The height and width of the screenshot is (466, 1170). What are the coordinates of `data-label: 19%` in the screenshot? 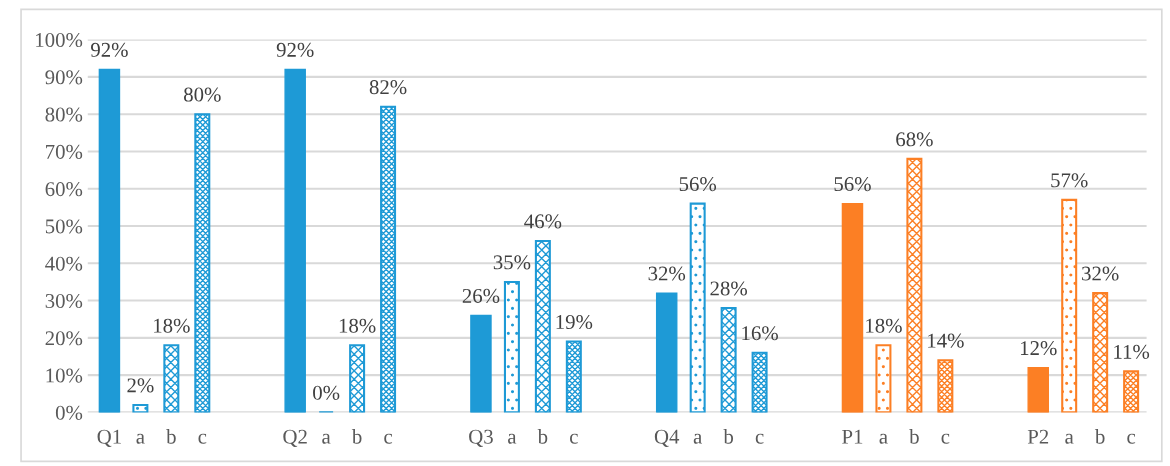 It's located at (574, 322).